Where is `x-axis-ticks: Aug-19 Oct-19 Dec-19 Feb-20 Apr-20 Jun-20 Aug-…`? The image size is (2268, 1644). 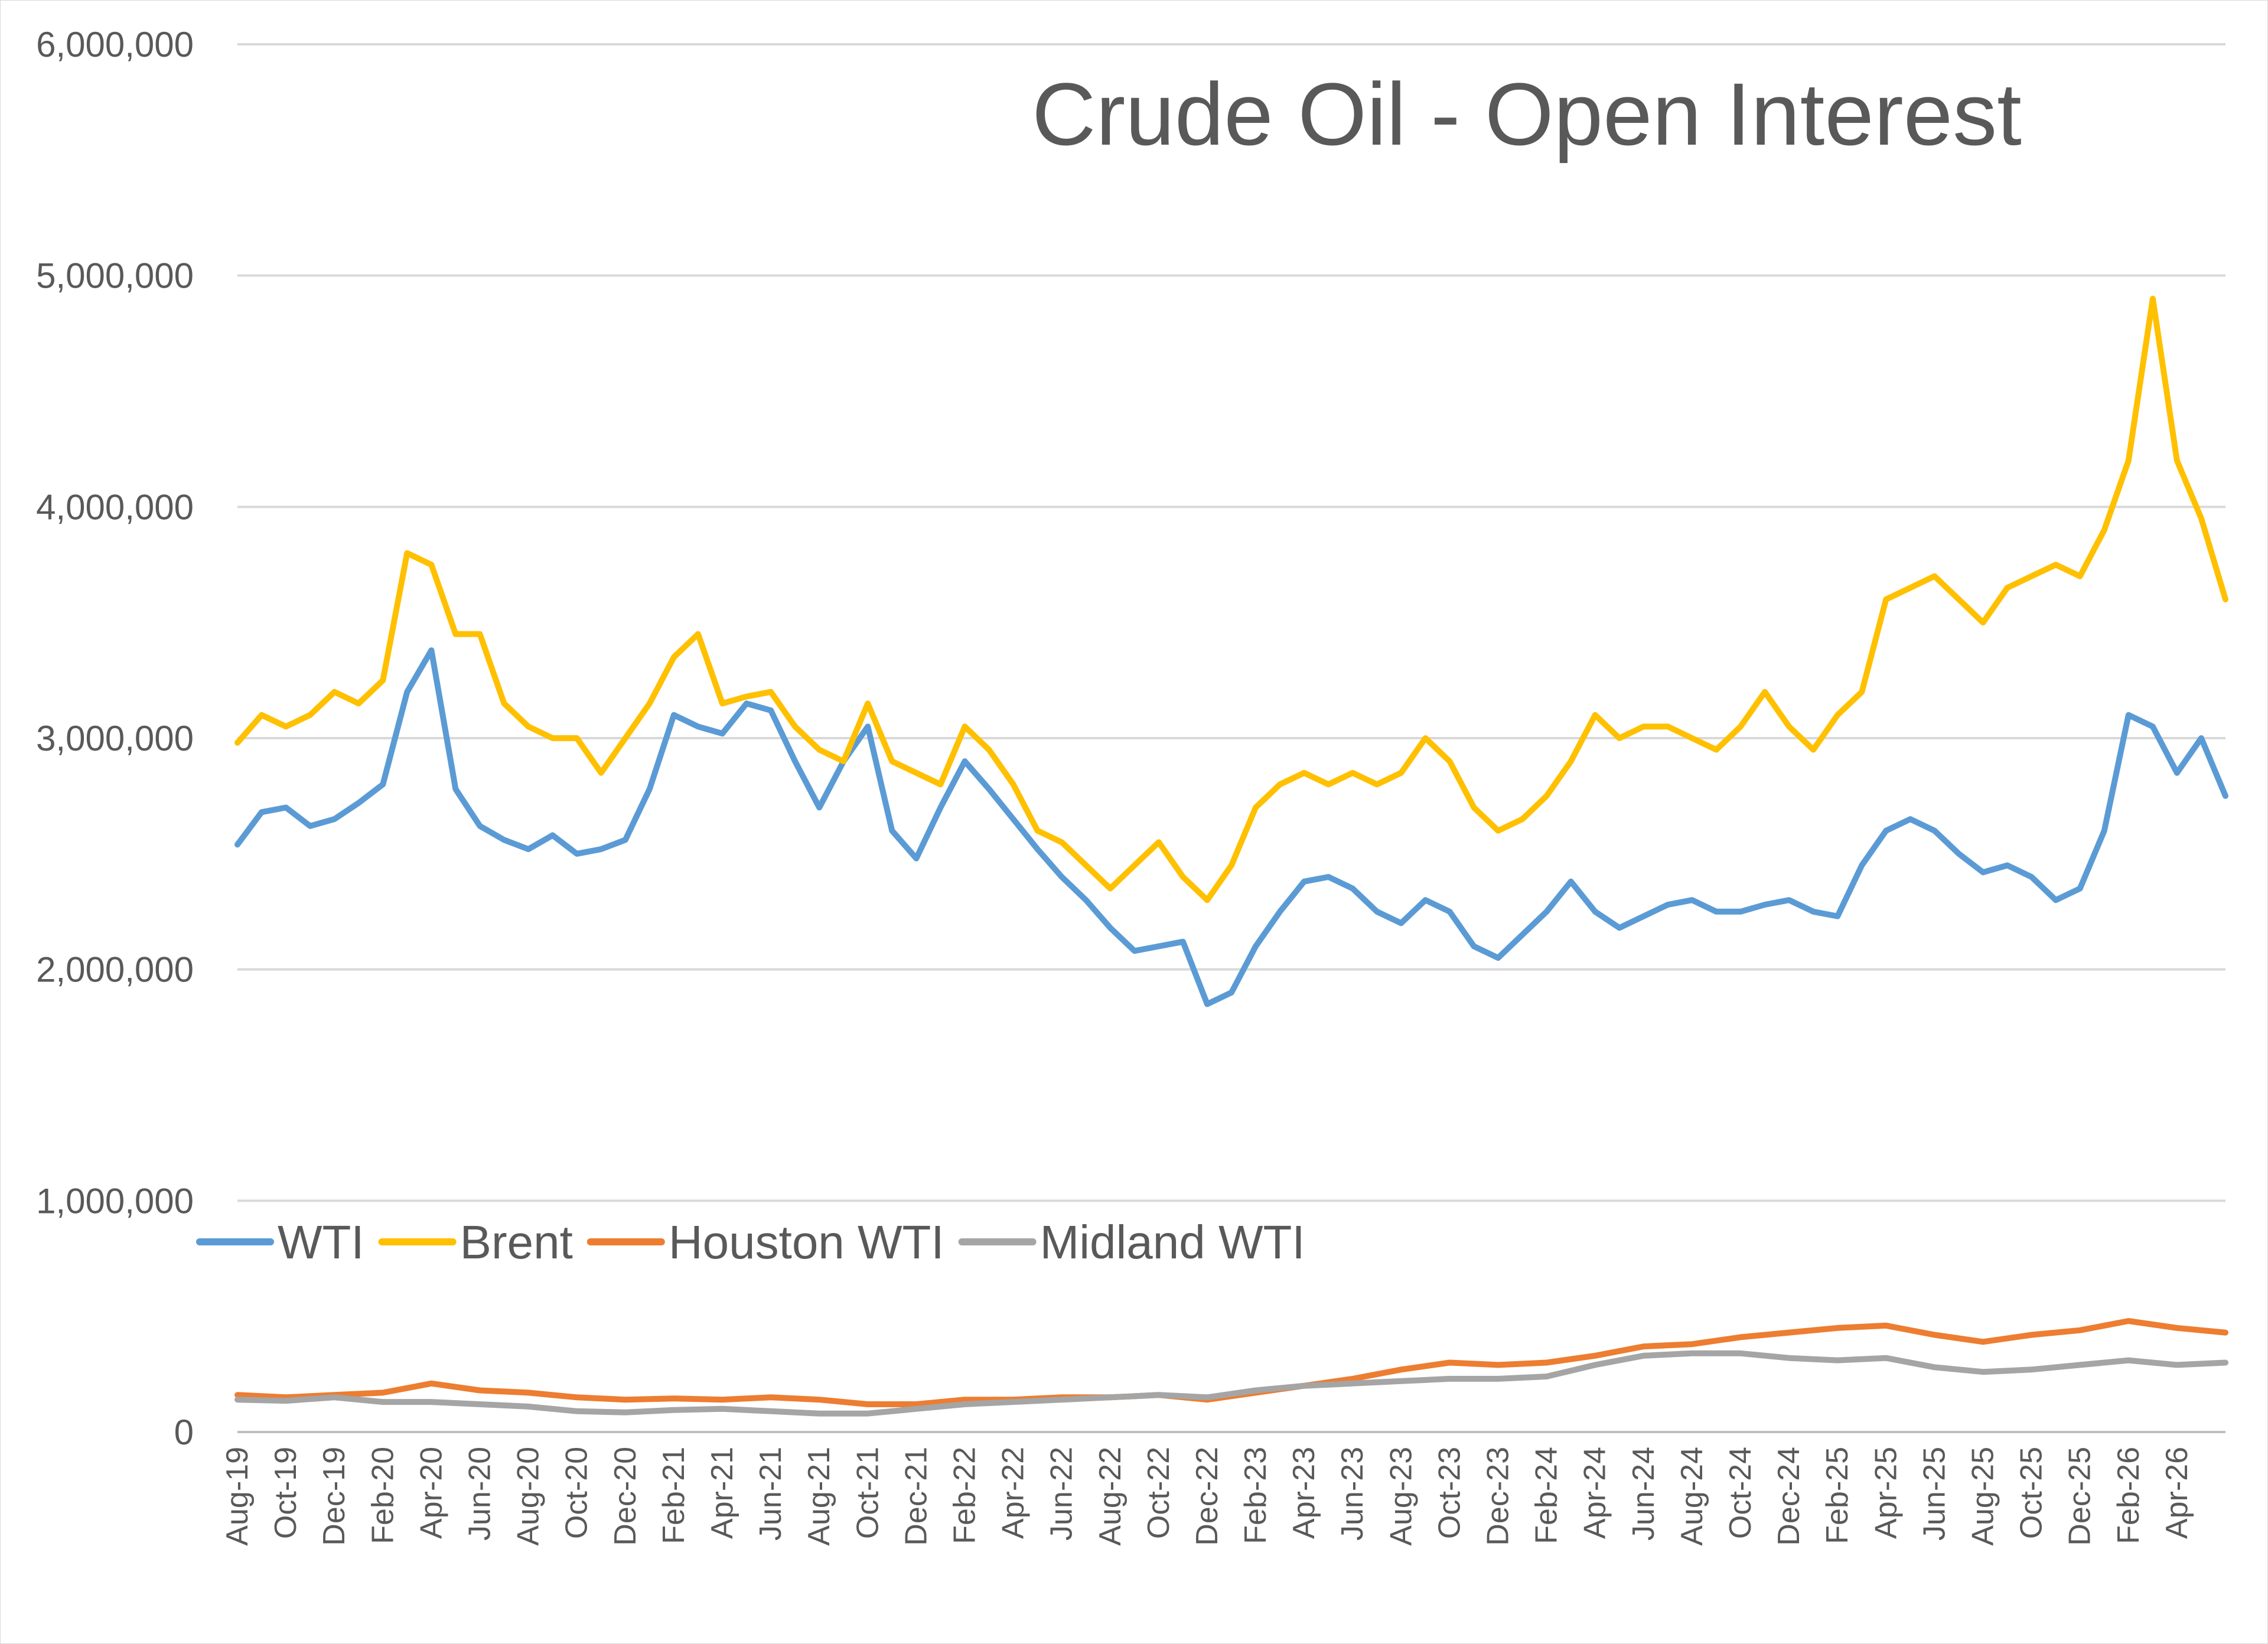 x-axis-ticks: Aug-19 Oct-19 Dec-19 Feb-20 Apr-20 Jun-20 Aug-… is located at coordinates (1207, 1497).